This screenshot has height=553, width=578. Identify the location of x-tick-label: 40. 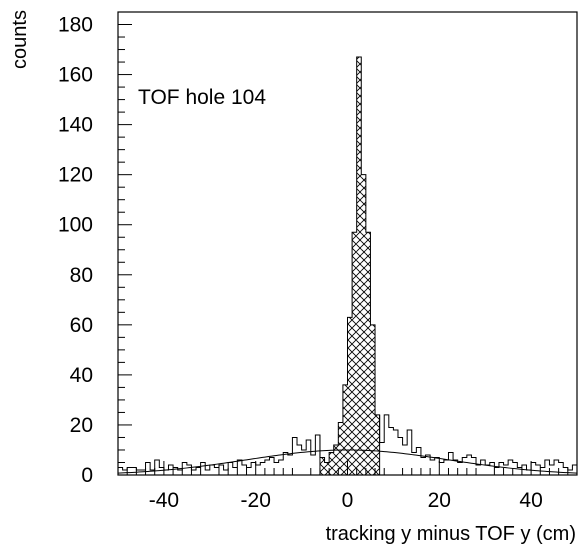
(530, 500).